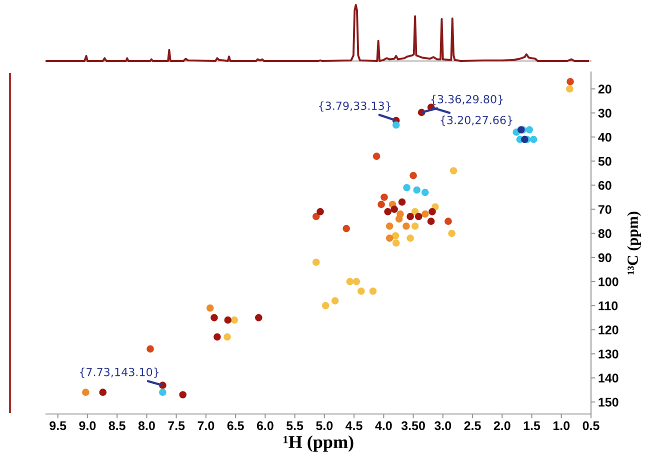 The image size is (672, 460). What do you see at coordinates (443, 425) in the screenshot?
I see `x-tick-label: 3.0` at bounding box center [443, 425].